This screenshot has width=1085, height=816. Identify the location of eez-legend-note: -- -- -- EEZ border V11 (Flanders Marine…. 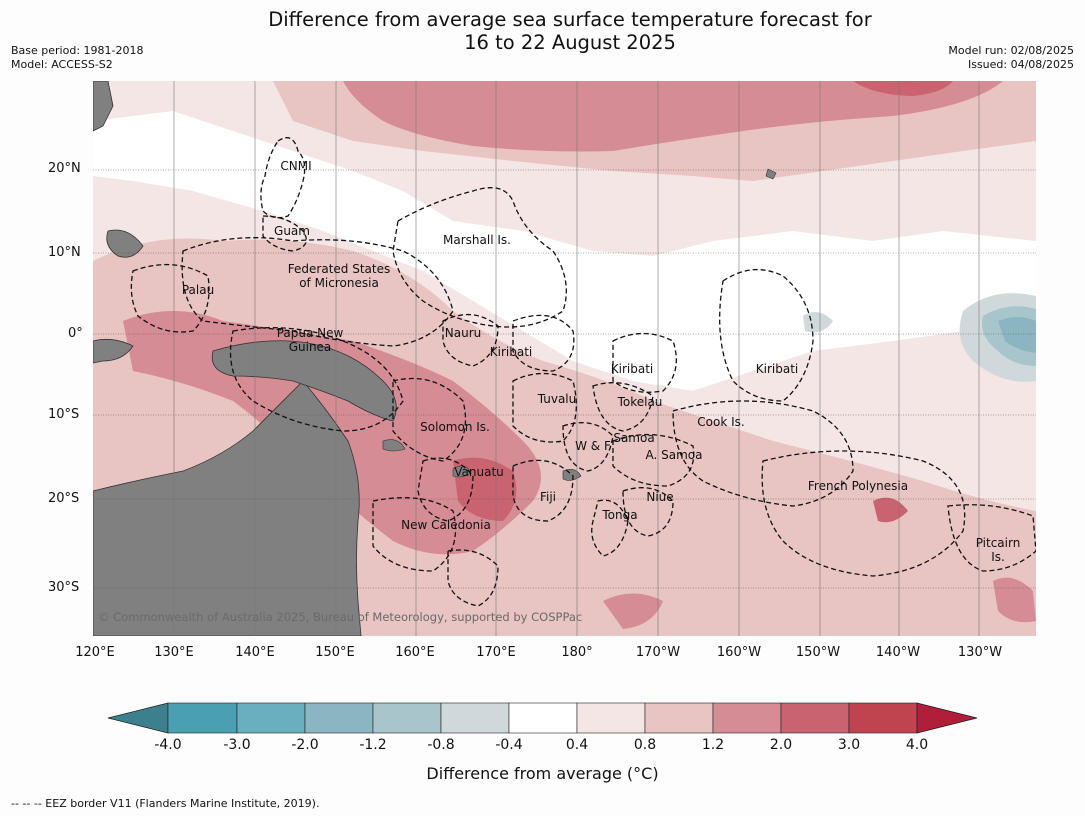
(165, 803).